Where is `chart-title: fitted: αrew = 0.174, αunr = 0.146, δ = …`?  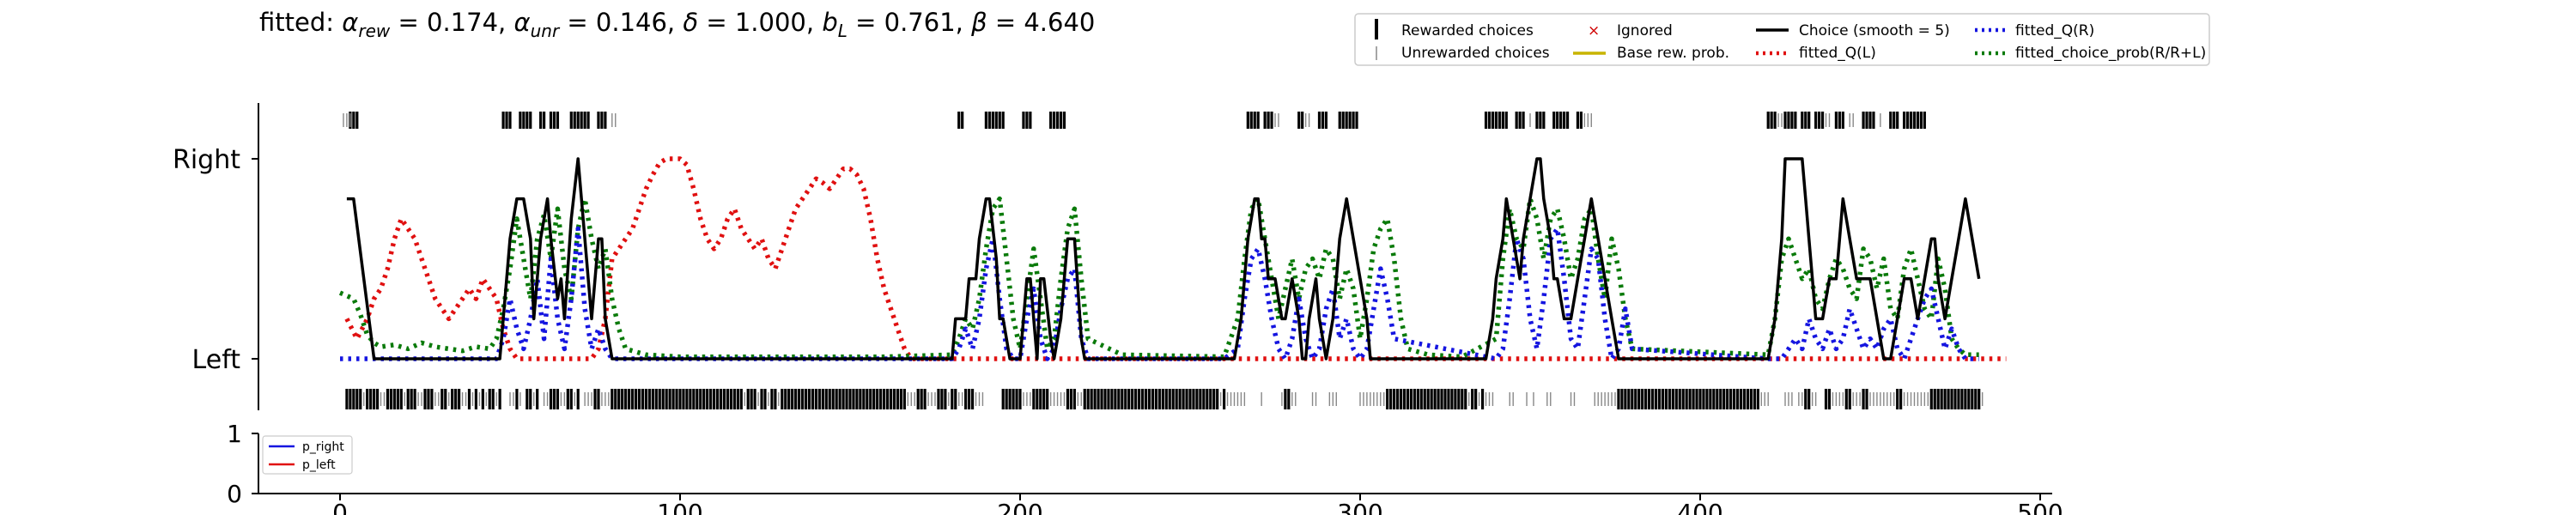 chart-title: fitted: αrew = 0.174, αunr = 0.146, δ = … is located at coordinates (677, 24).